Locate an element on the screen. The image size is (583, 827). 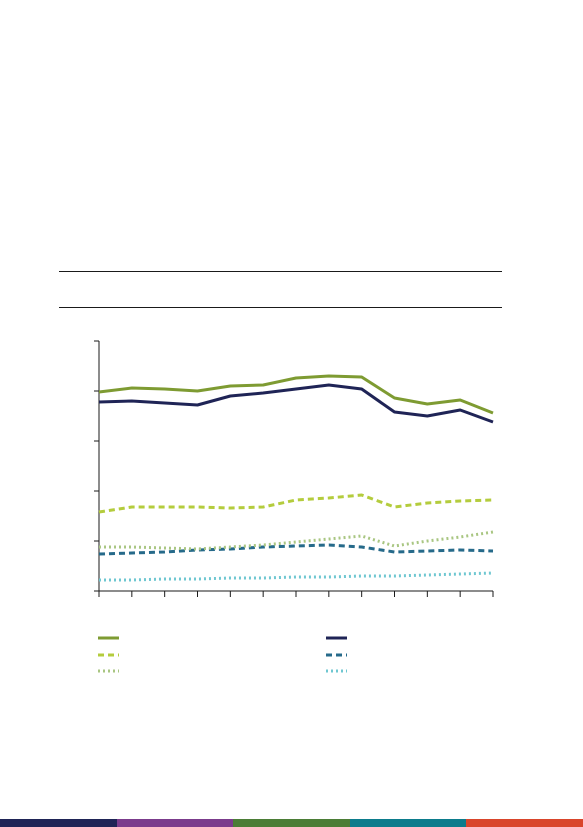
header-rule-bottom is located at coordinates (280, 307).